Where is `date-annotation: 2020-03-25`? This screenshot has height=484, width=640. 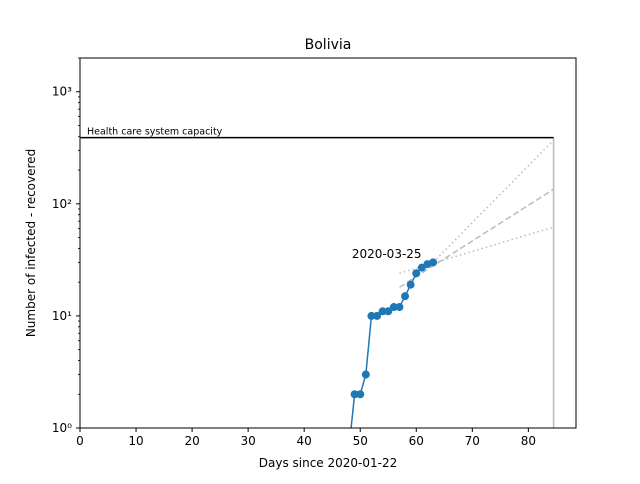
date-annotation: 2020-03-25 is located at coordinates (387, 254).